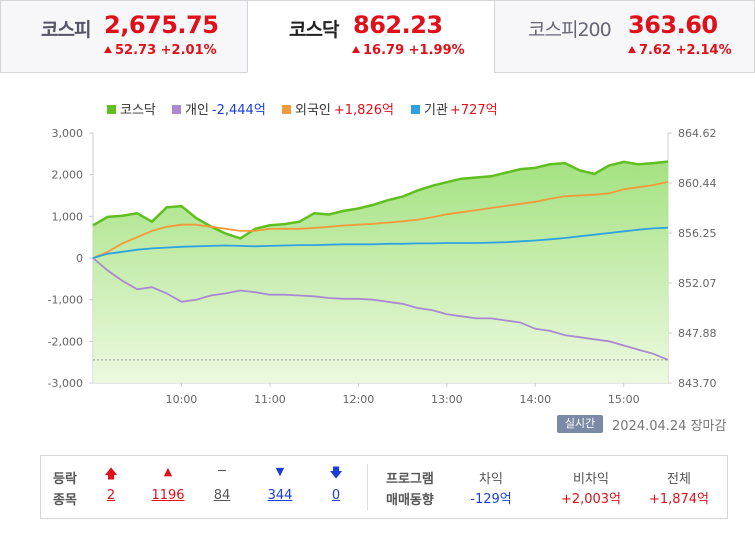 The height and width of the screenshot is (548, 755). Describe the element at coordinates (655, 50) in the screenshot. I see `tab-kospi200-change-value: 7.62` at that location.